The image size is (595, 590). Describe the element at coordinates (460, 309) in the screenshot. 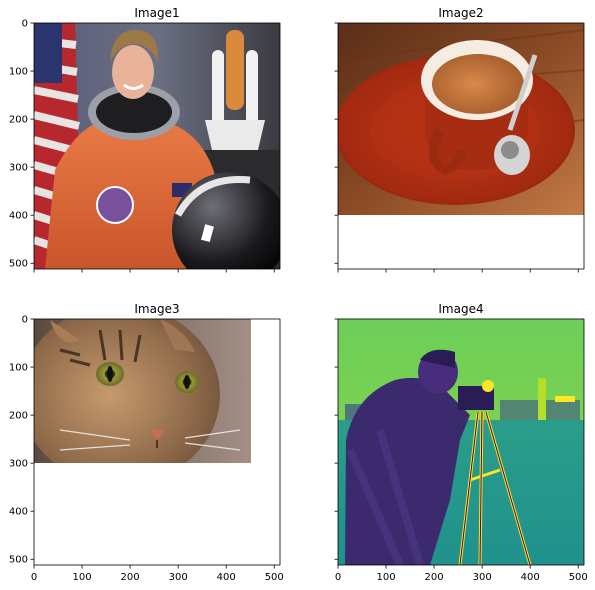

I see `image4-title: Image4` at that location.